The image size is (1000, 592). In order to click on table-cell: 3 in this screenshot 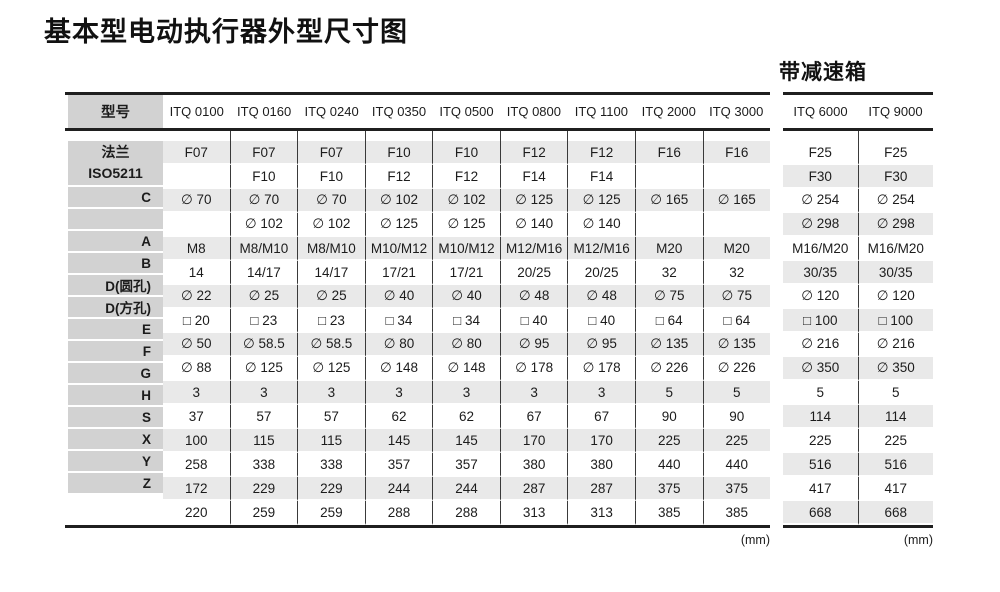, I will do `click(263, 393)`.